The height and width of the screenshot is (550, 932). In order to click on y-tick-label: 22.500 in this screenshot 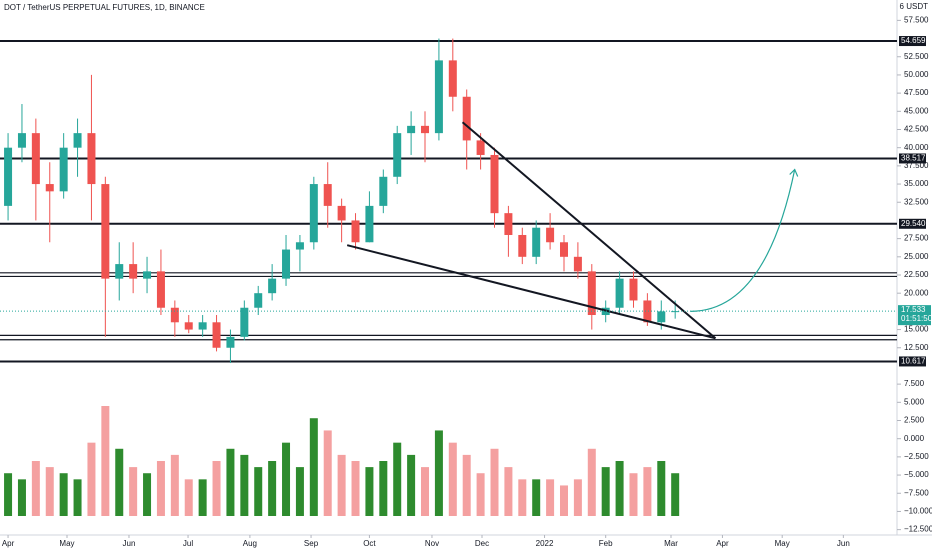, I will do `click(916, 274)`.